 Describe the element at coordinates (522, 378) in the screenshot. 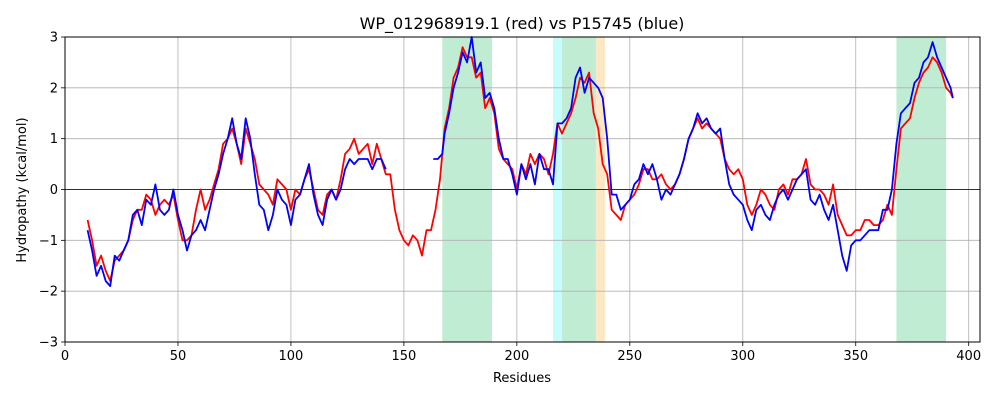

I see `x-axis-label: Residues` at that location.